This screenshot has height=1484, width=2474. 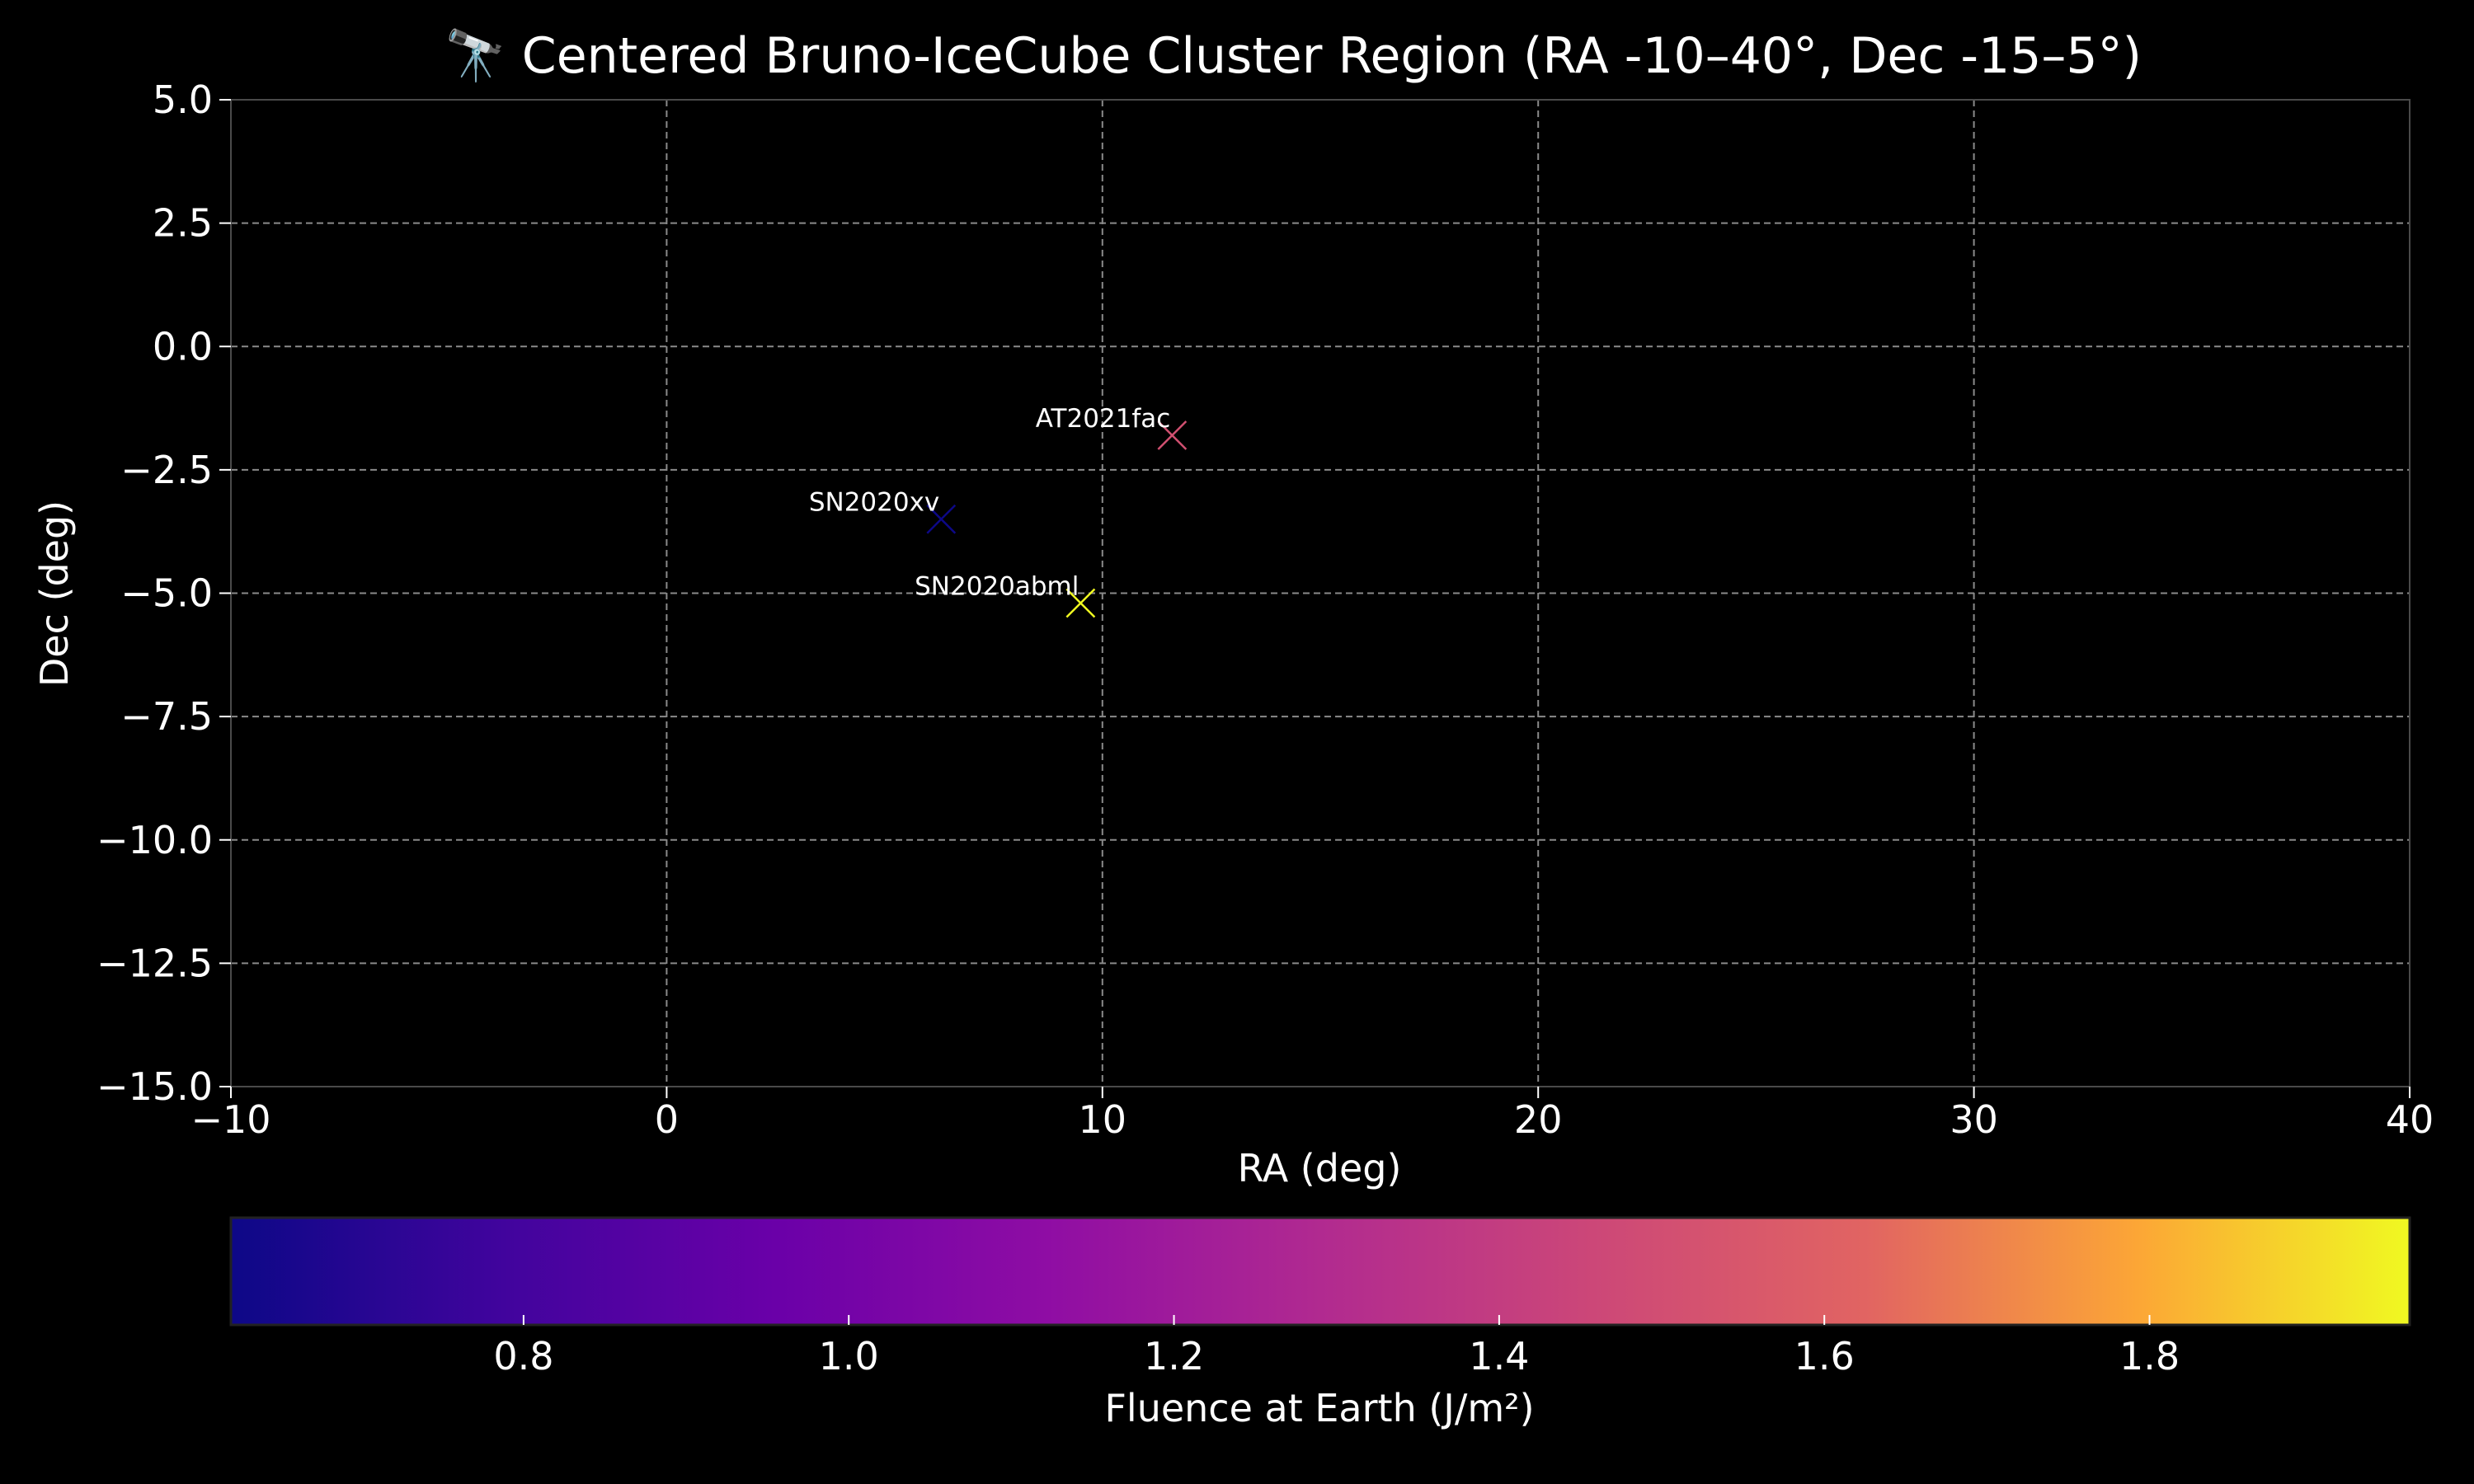 I want to click on colorbar-tick-label: 1.8, so click(x=2149, y=1356).